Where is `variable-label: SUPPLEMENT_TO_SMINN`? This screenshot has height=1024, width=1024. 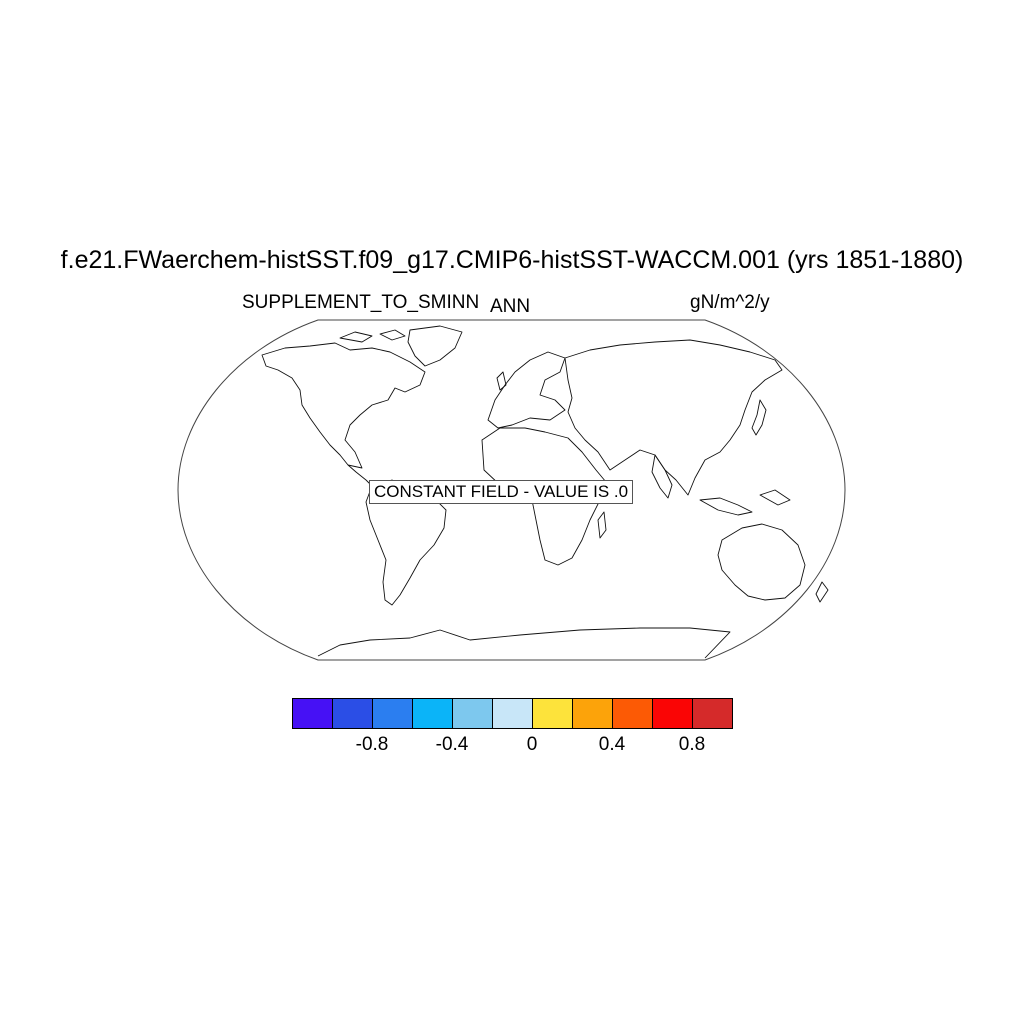
variable-label: SUPPLEMENT_TO_SMINN is located at coordinates (361, 302).